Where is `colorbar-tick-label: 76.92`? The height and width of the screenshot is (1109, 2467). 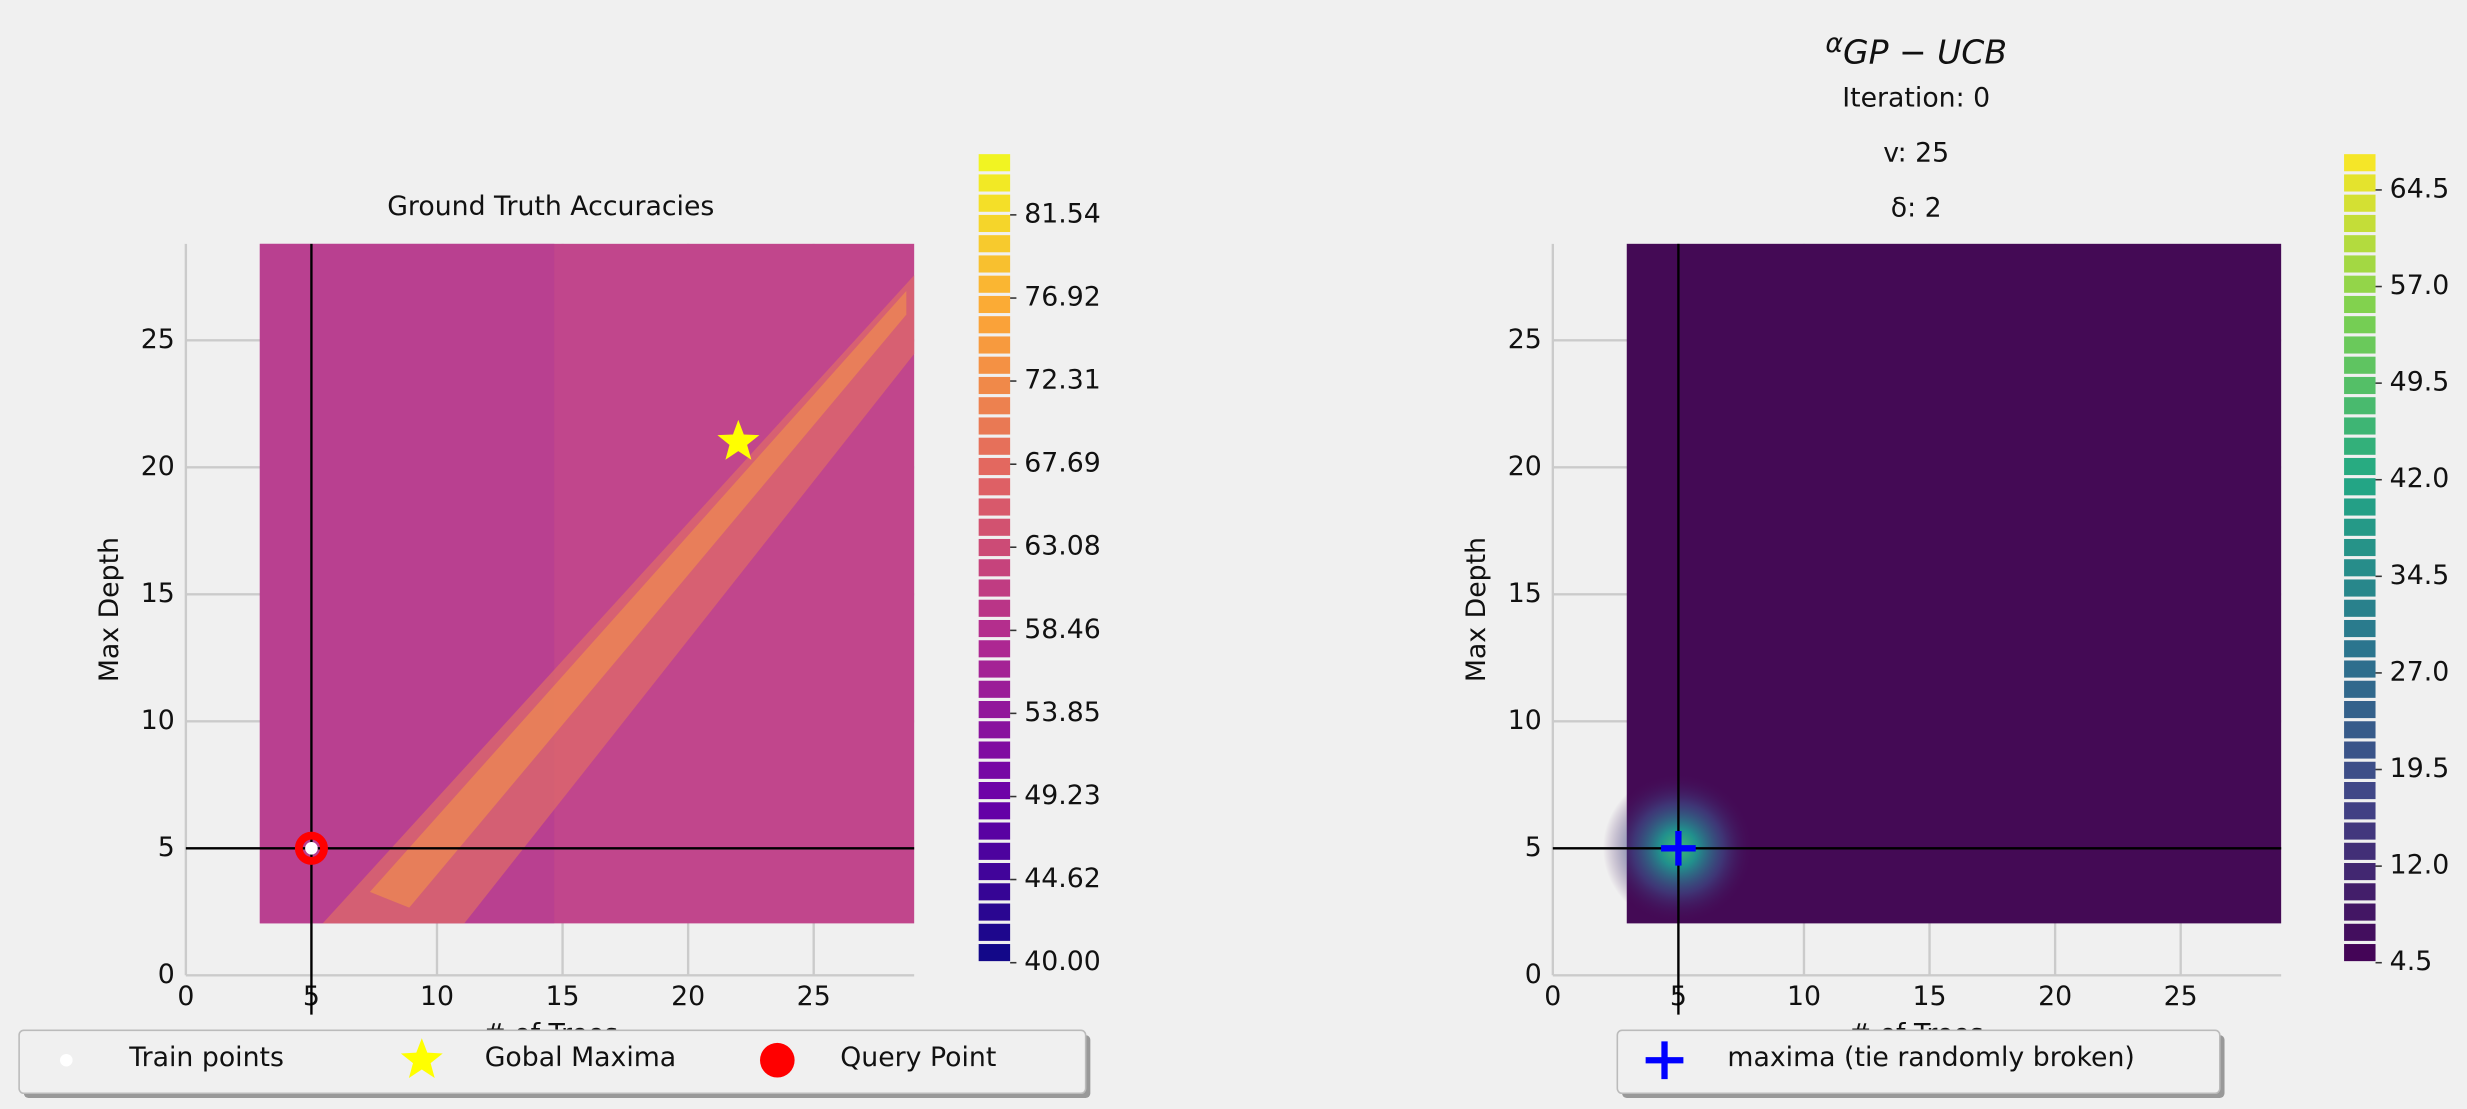
colorbar-tick-label: 76.92 is located at coordinates (1062, 297).